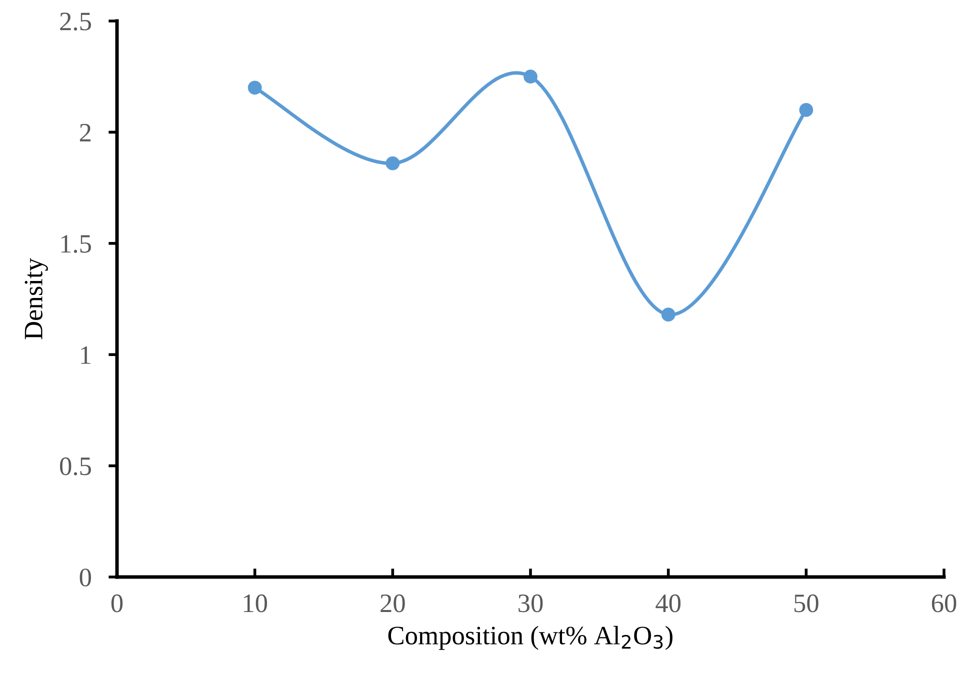 Image resolution: width=970 pixels, height=684 pixels. I want to click on y-tick-label: 0.5, so click(75, 466).